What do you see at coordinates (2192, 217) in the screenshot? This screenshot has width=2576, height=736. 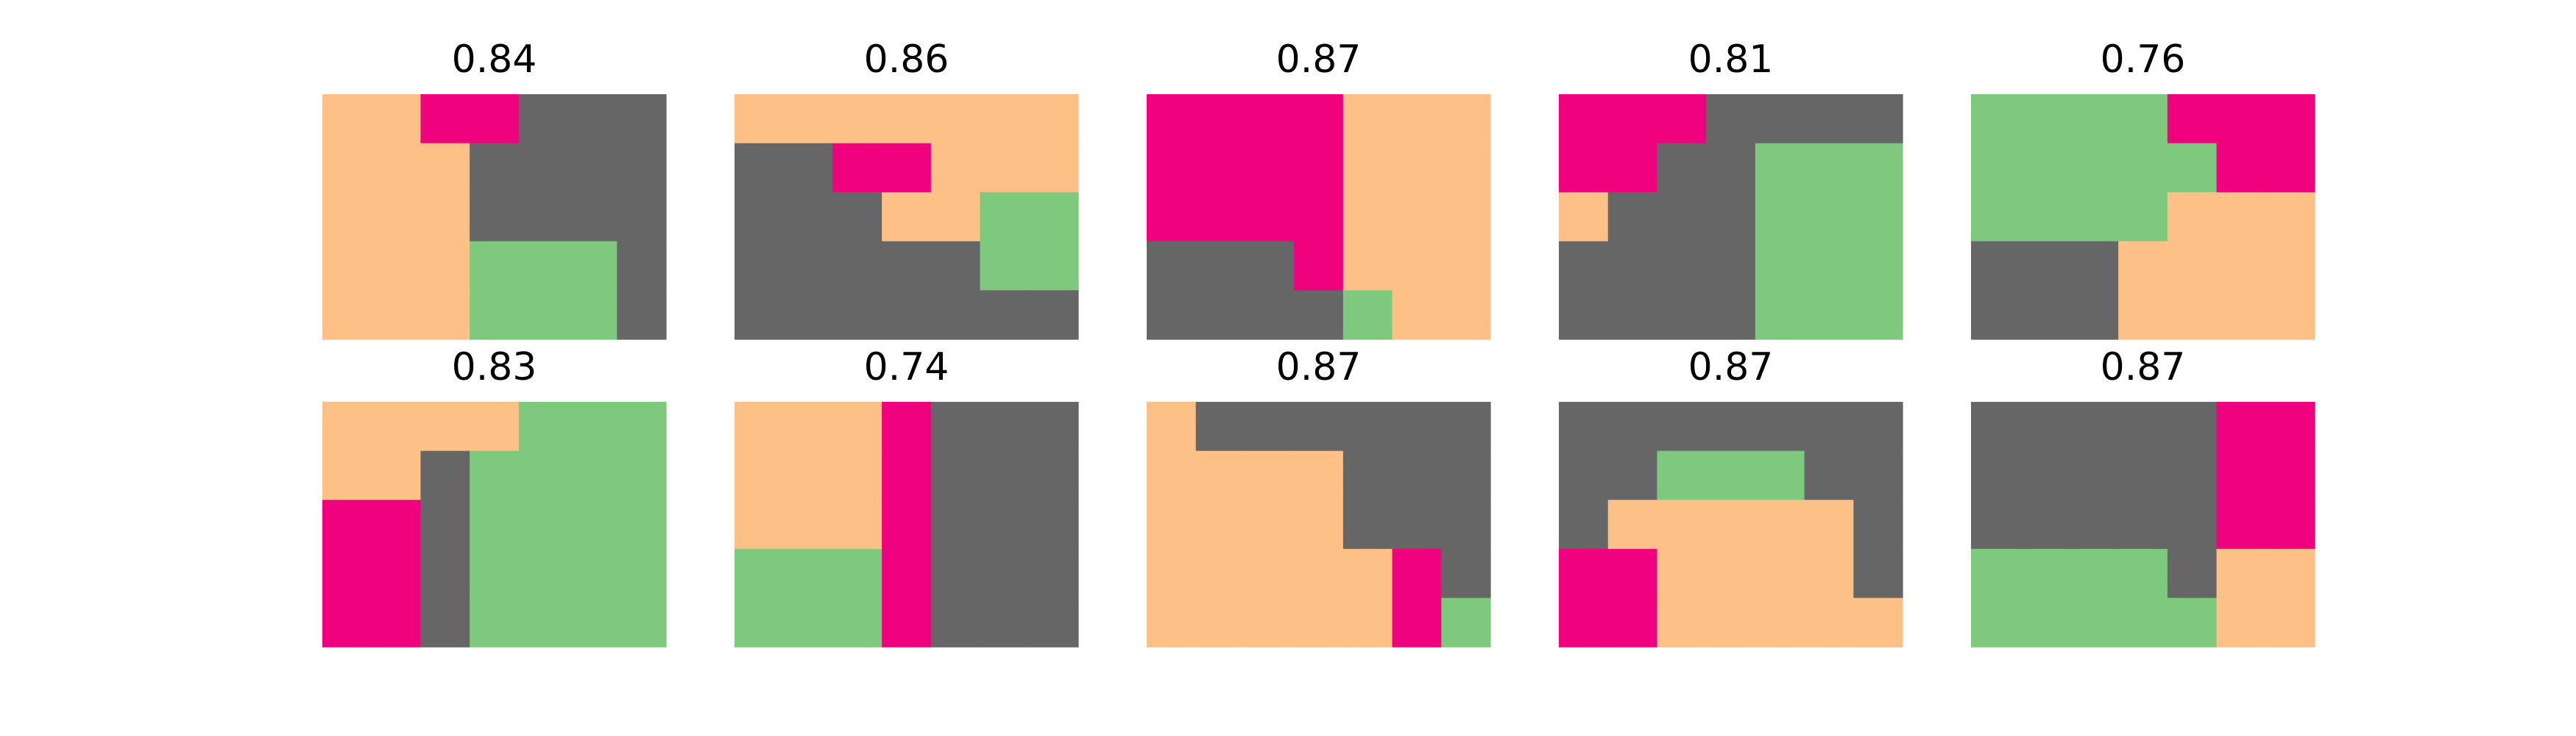 I see `cell-5-r2-c4` at bounding box center [2192, 217].